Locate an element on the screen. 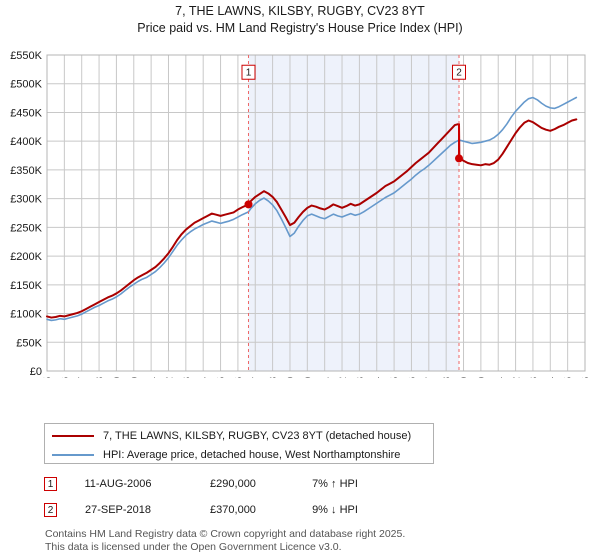 This screenshot has width=600, height=560. y-axis-tick-label: £450K is located at coordinates (26, 113).